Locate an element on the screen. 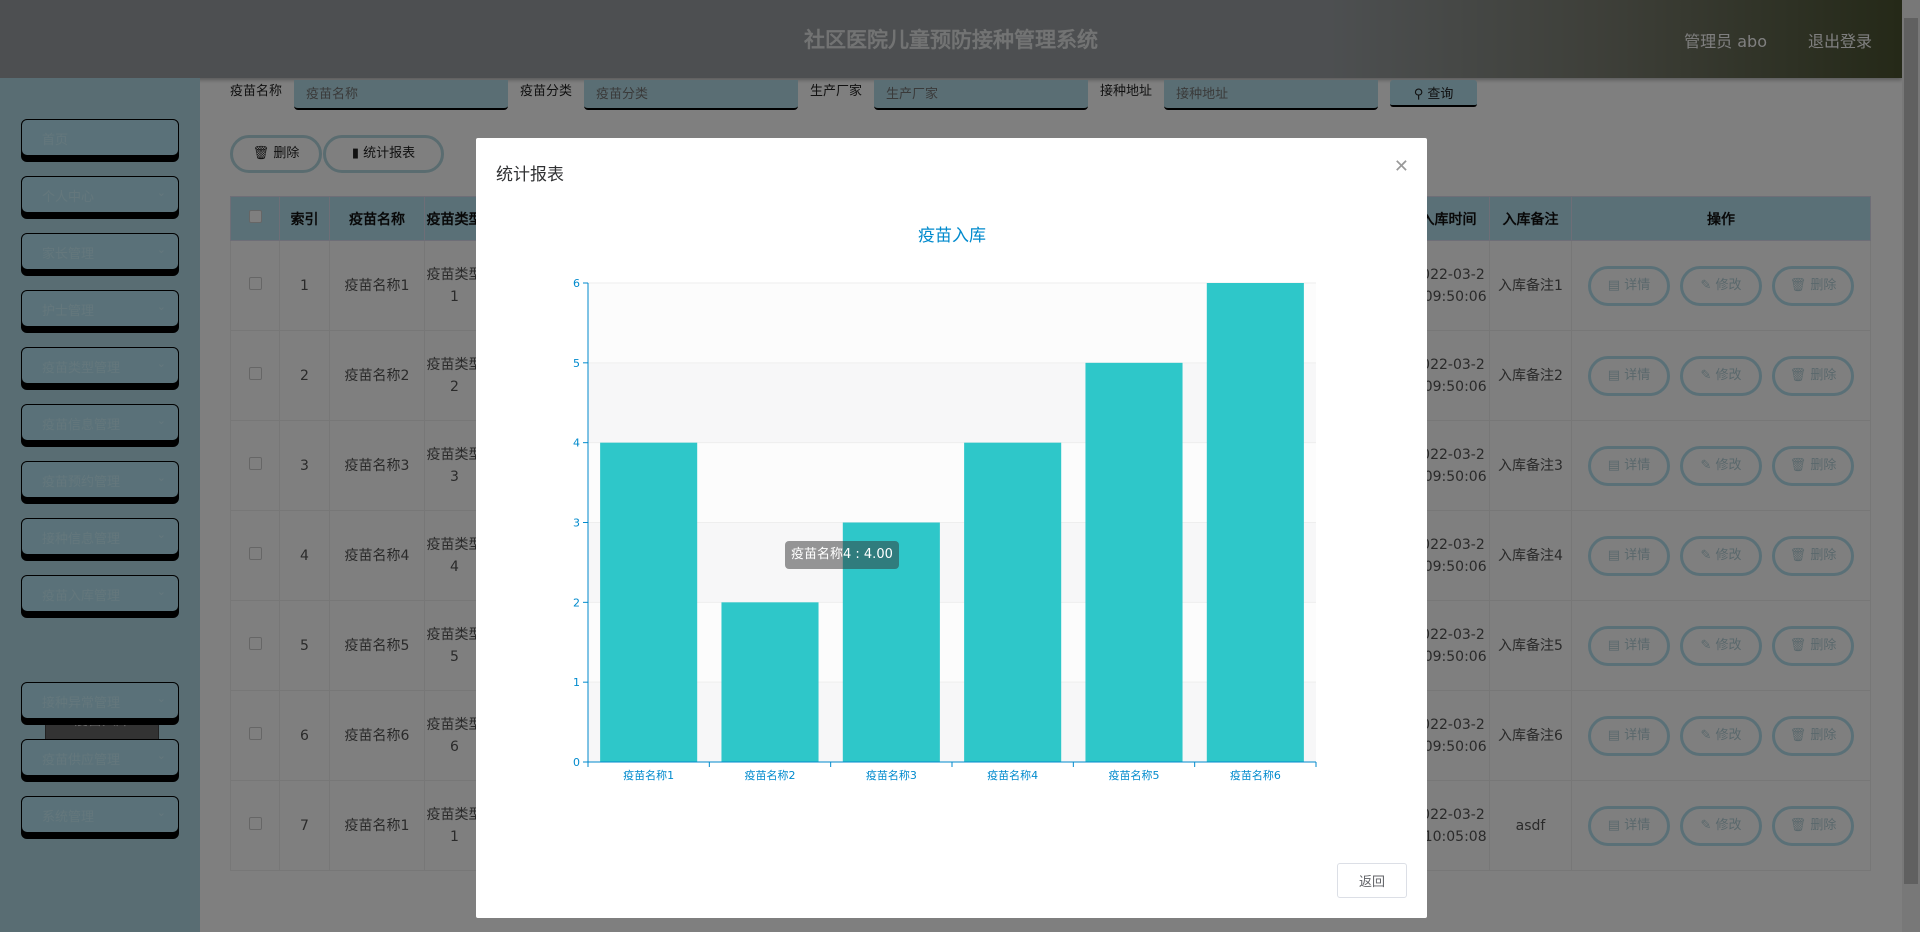 This screenshot has width=1920, height=932. close-icon: ✕ is located at coordinates (1401, 166).